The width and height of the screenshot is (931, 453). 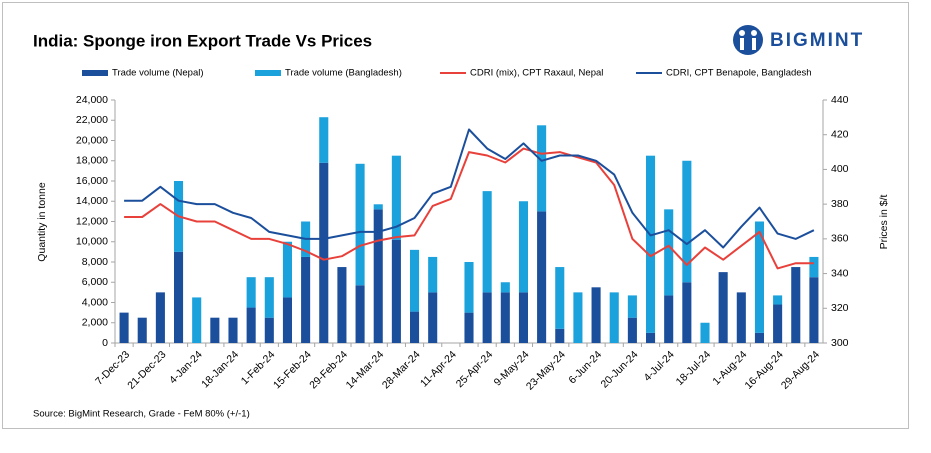 What do you see at coordinates (95, 302) in the screenshot?
I see `y-tick-label: 4,000` at bounding box center [95, 302].